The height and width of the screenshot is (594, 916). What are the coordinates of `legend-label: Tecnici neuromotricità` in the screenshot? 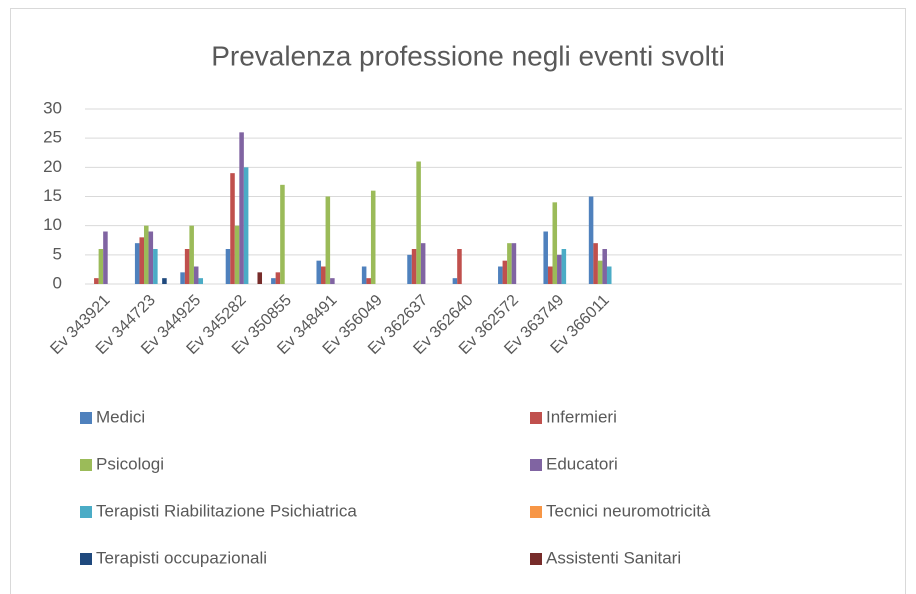 It's located at (628, 510).